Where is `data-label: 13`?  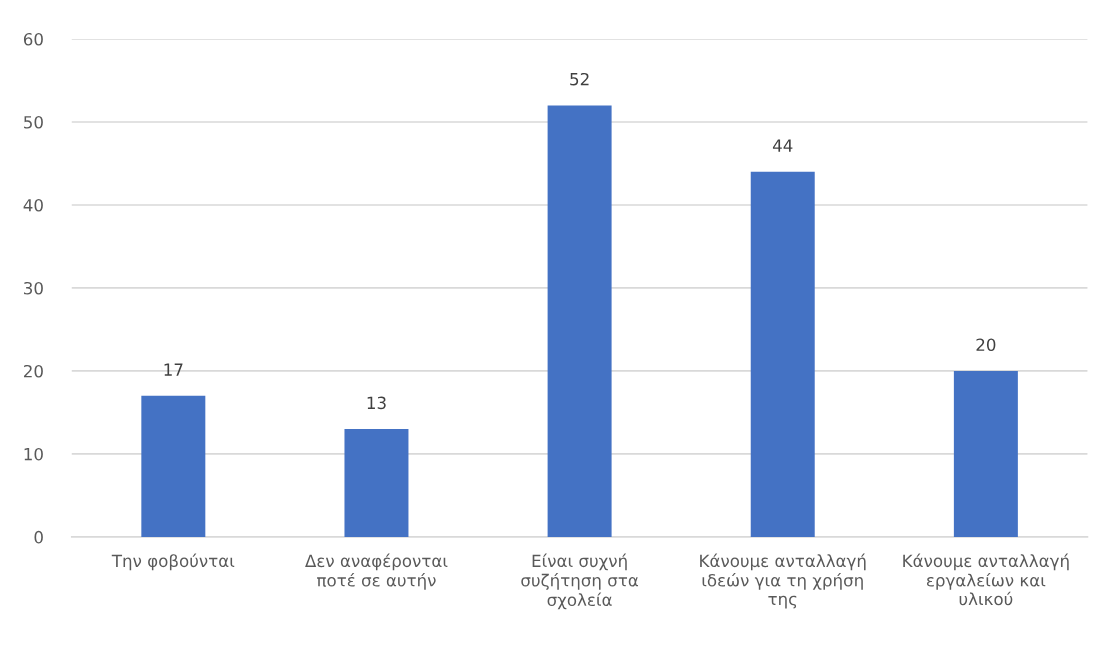
data-label: 13 is located at coordinates (376, 403).